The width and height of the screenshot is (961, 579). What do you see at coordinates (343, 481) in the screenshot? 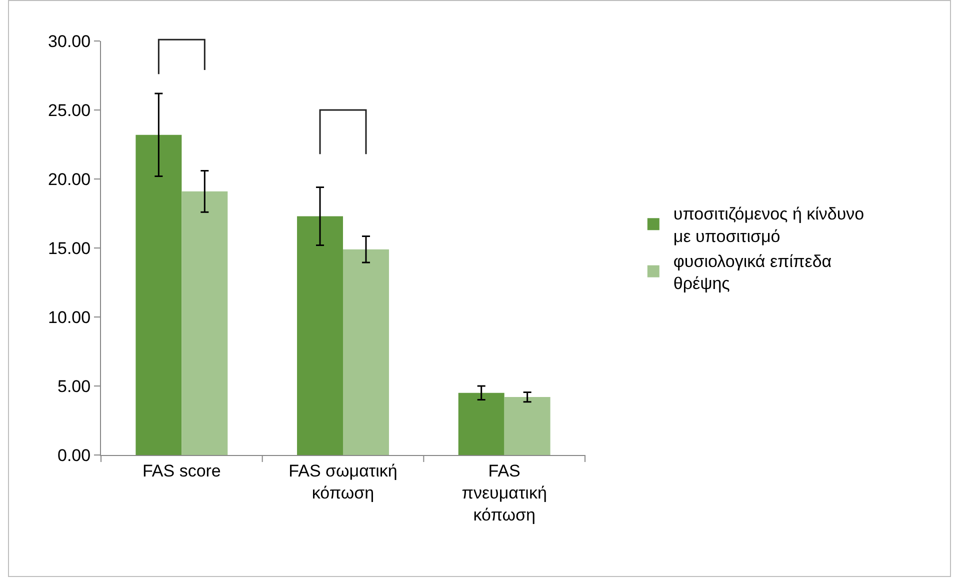
I see `x-tick-label: FAS σωματική κόπωση` at bounding box center [343, 481].